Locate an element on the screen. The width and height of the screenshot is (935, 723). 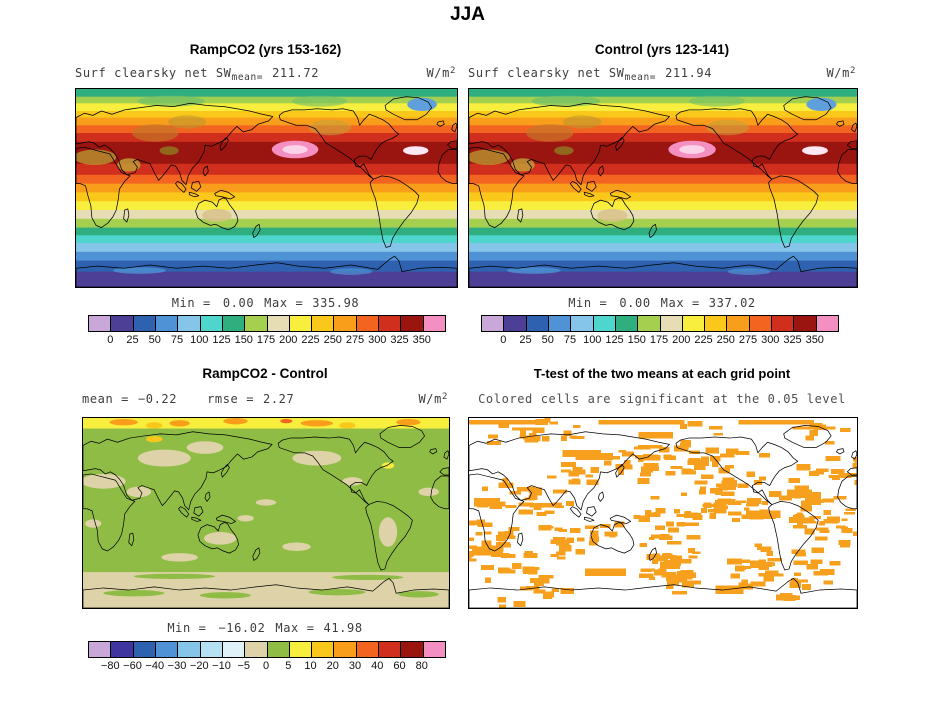
colorbar-tick-label: −10 is located at coordinates (221, 666).